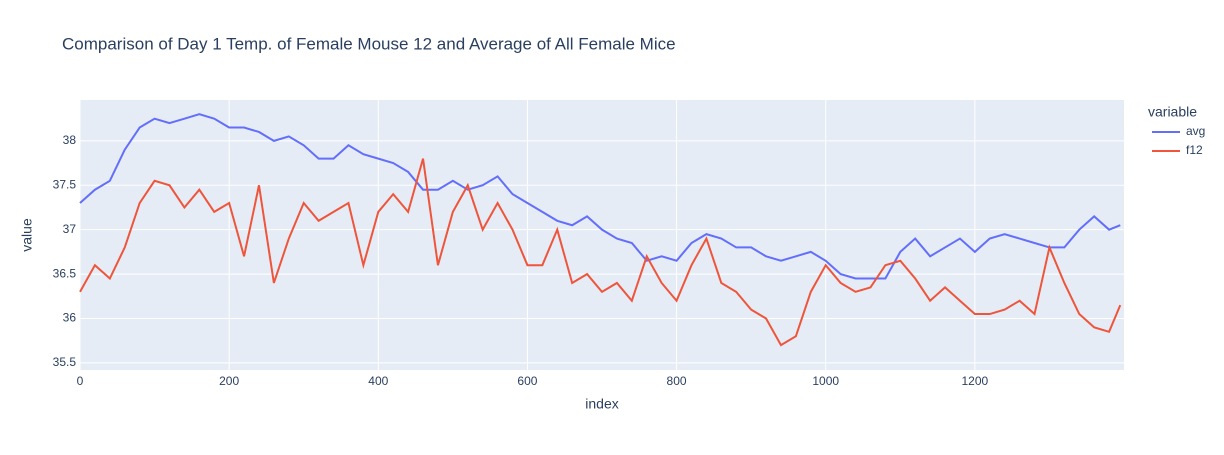  Describe the element at coordinates (527, 381) in the screenshot. I see `x-tick-label: 600` at that location.